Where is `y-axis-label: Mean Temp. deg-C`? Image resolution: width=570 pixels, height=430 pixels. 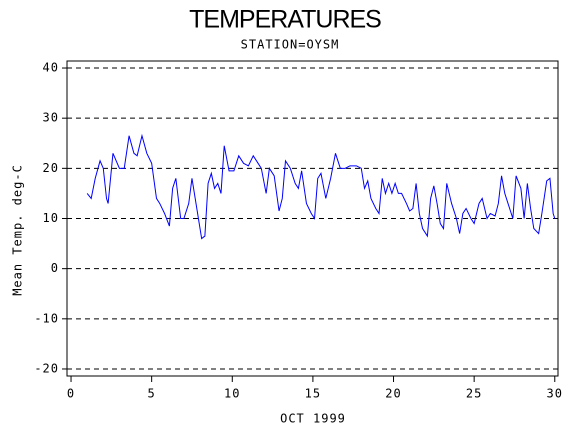
y-axis-label: Mean Temp. deg-C is located at coordinates (18, 230).